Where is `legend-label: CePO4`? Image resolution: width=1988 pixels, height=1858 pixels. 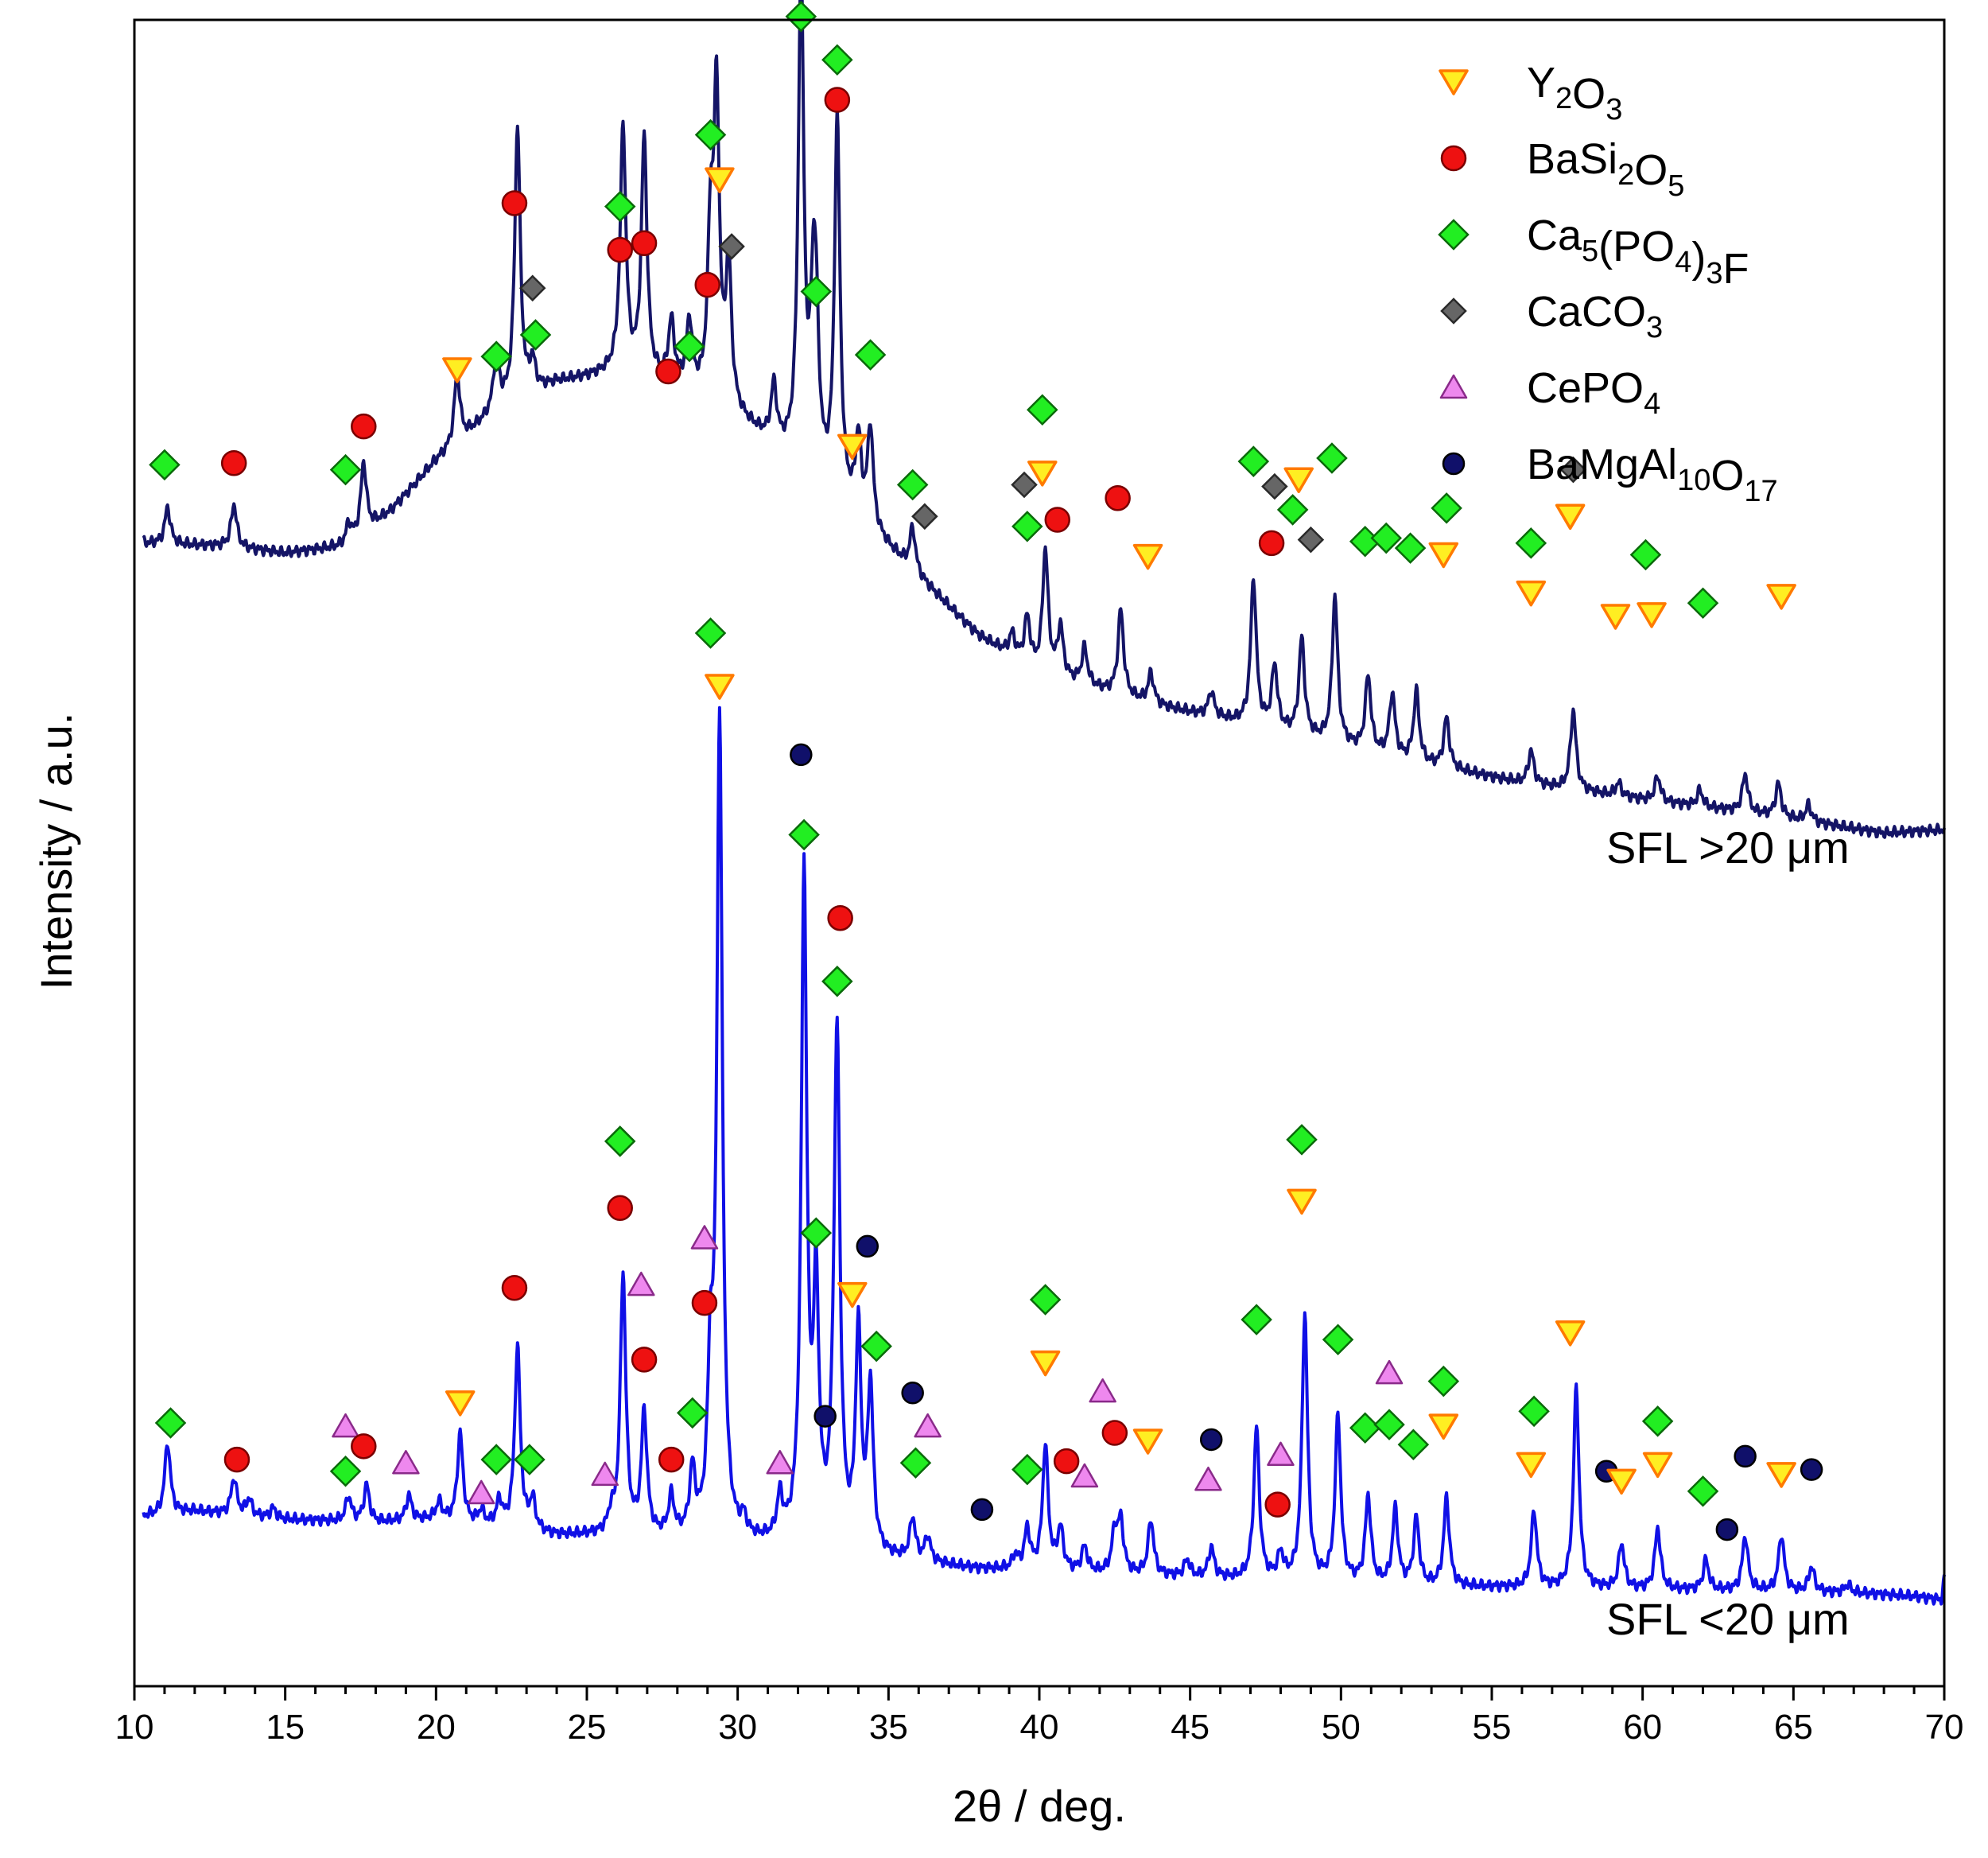 legend-label: CePO4 is located at coordinates (1593, 393).